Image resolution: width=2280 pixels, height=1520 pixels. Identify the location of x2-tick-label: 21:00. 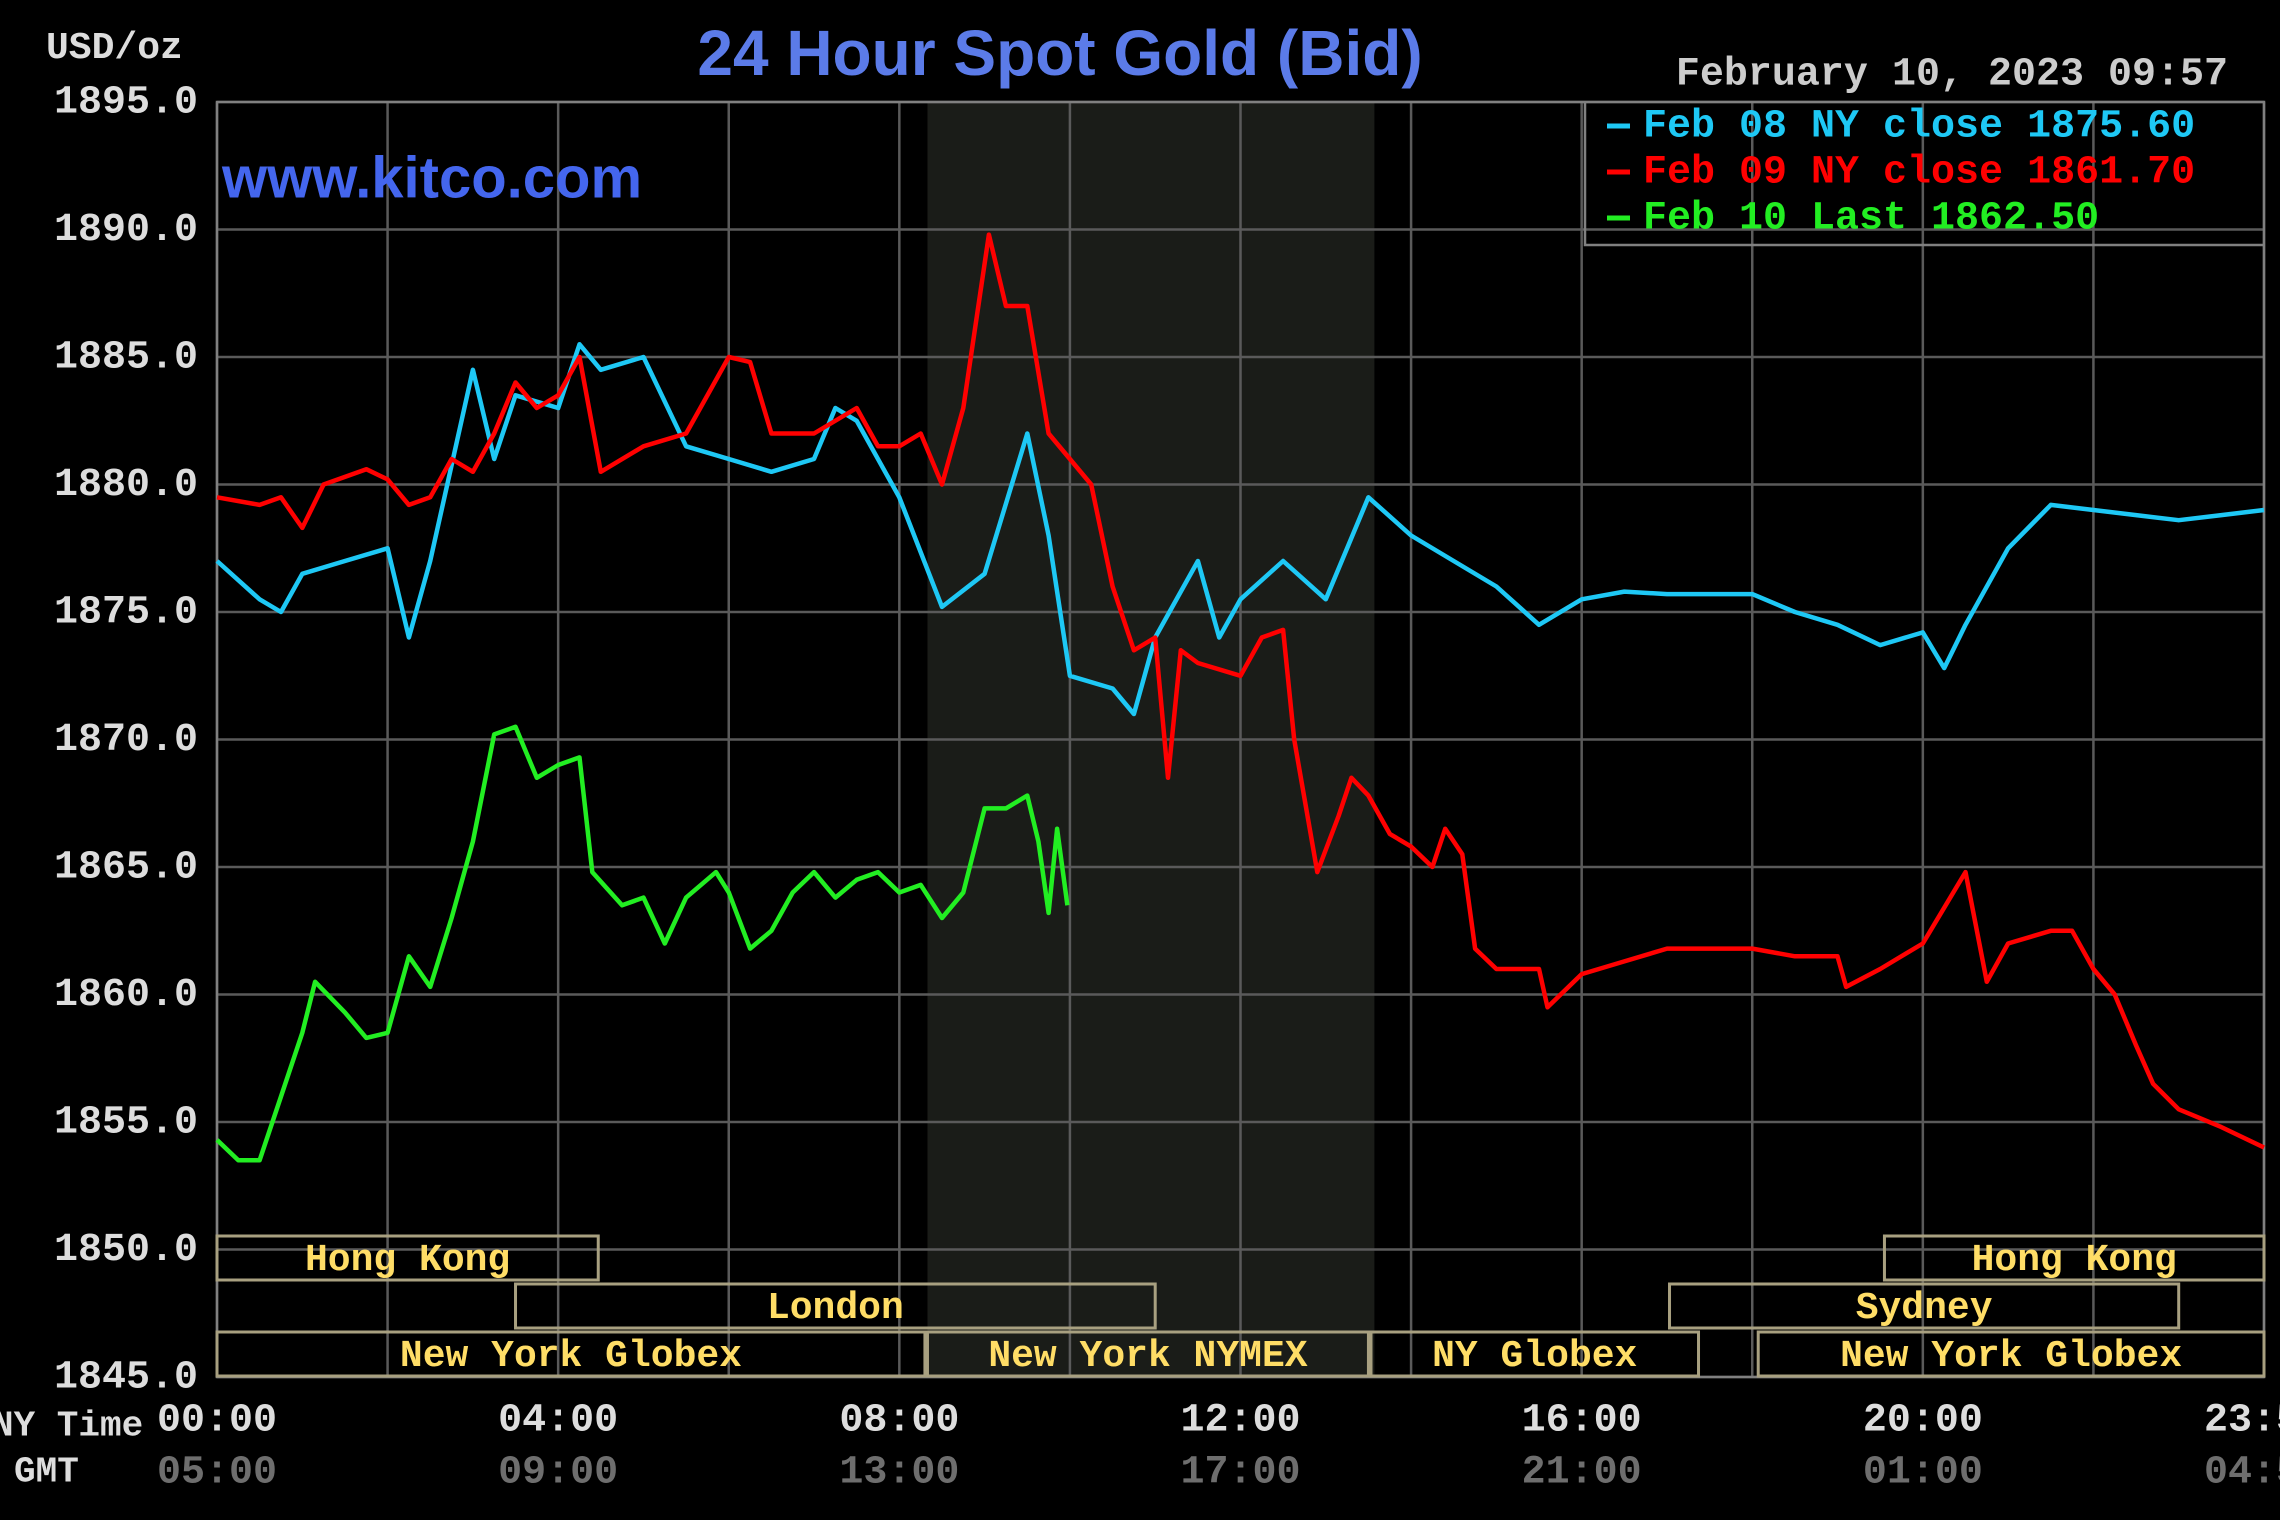
(1582, 1473).